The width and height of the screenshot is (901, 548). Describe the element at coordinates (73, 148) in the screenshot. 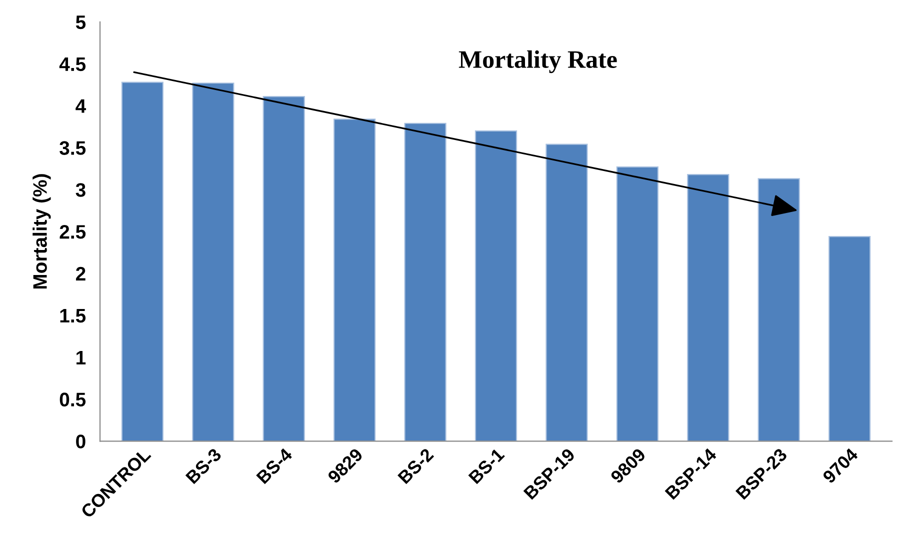

I see `y-tick-label: 3.5` at that location.